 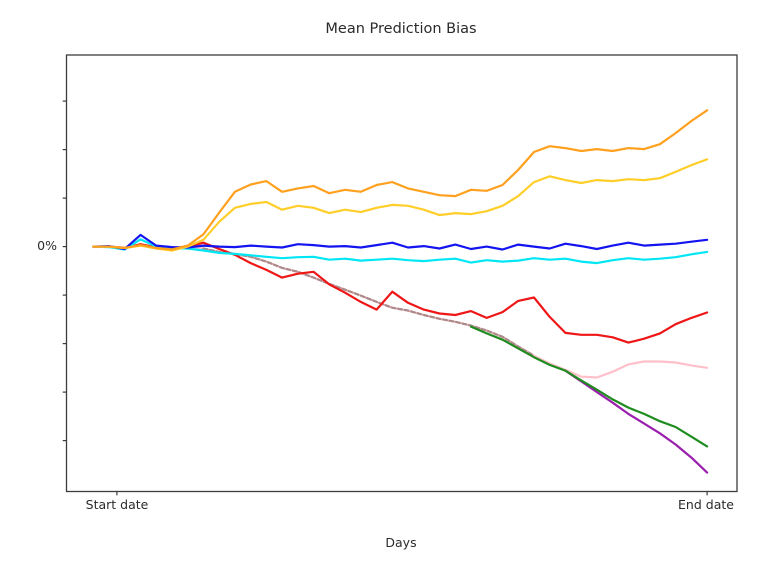 What do you see at coordinates (117, 504) in the screenshot?
I see `x-tick-label-start: Start date` at bounding box center [117, 504].